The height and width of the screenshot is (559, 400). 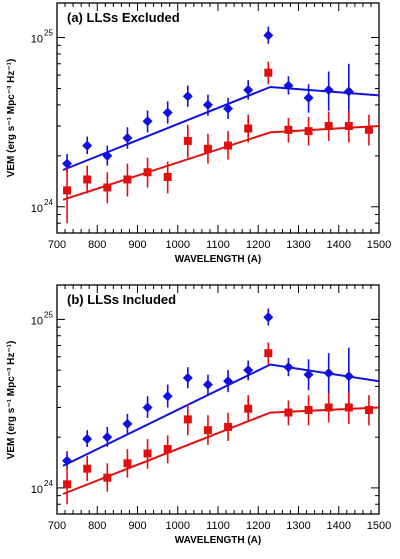 I want to click on x-tick-label: 900, so click(x=137, y=245).